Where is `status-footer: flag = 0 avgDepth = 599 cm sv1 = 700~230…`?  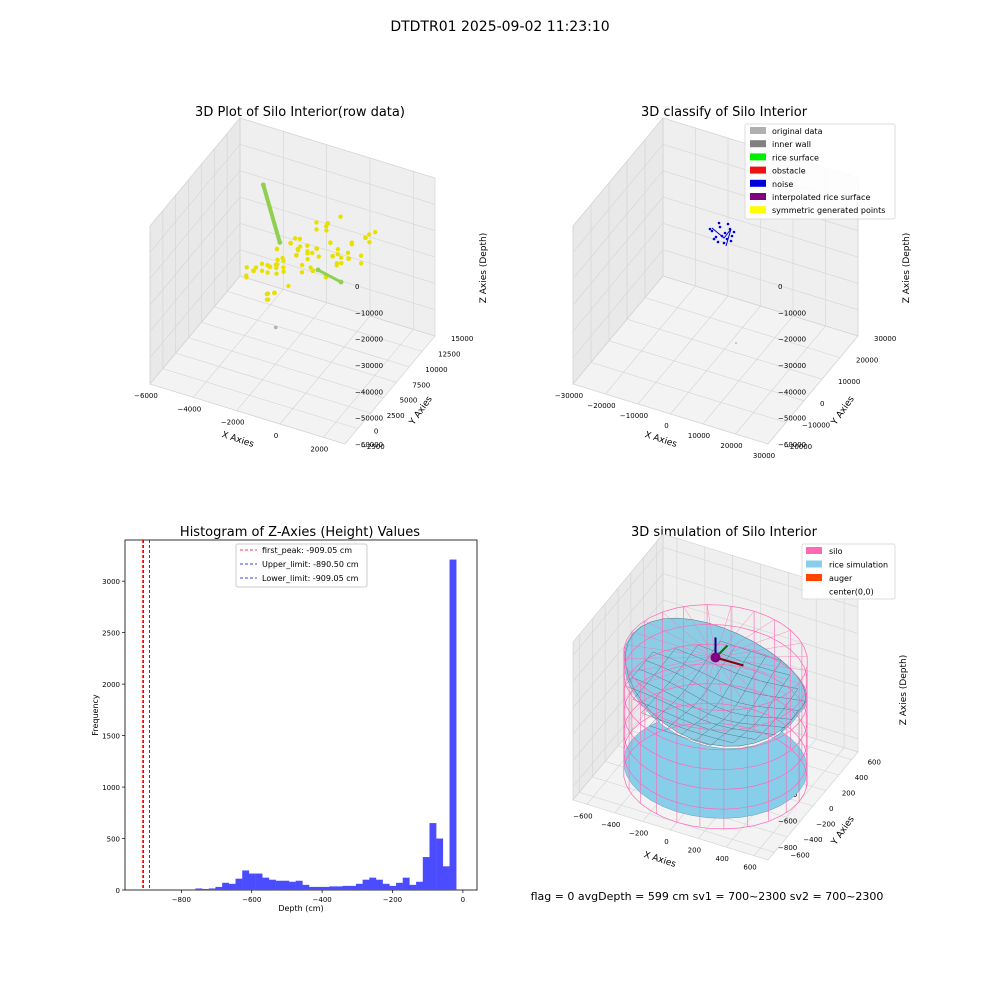 status-footer: flag = 0 avgDepth = 599 cm sv1 = 700~230… is located at coordinates (707, 896).